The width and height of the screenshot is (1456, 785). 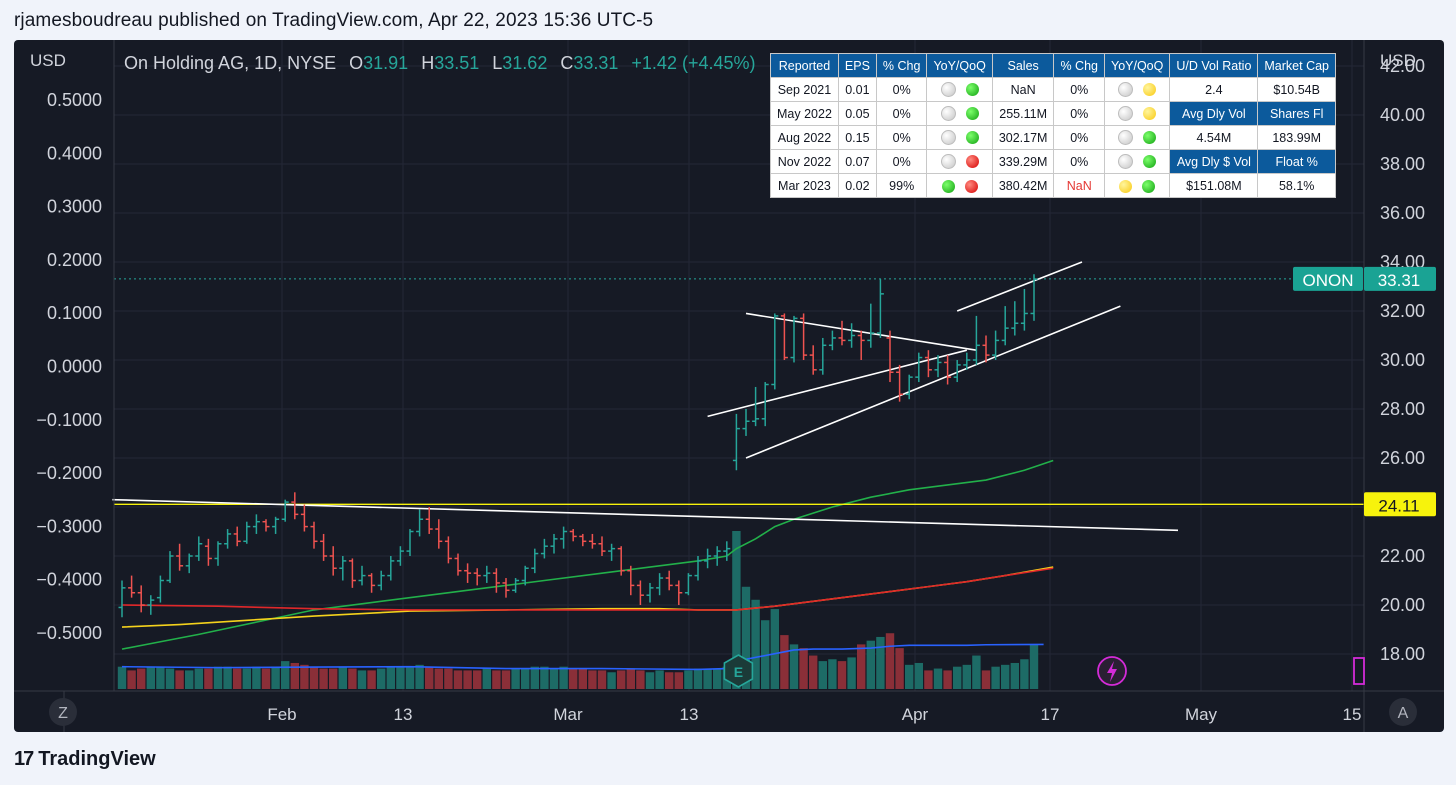 I want to click on zoom-button: Z, so click(x=63, y=713).